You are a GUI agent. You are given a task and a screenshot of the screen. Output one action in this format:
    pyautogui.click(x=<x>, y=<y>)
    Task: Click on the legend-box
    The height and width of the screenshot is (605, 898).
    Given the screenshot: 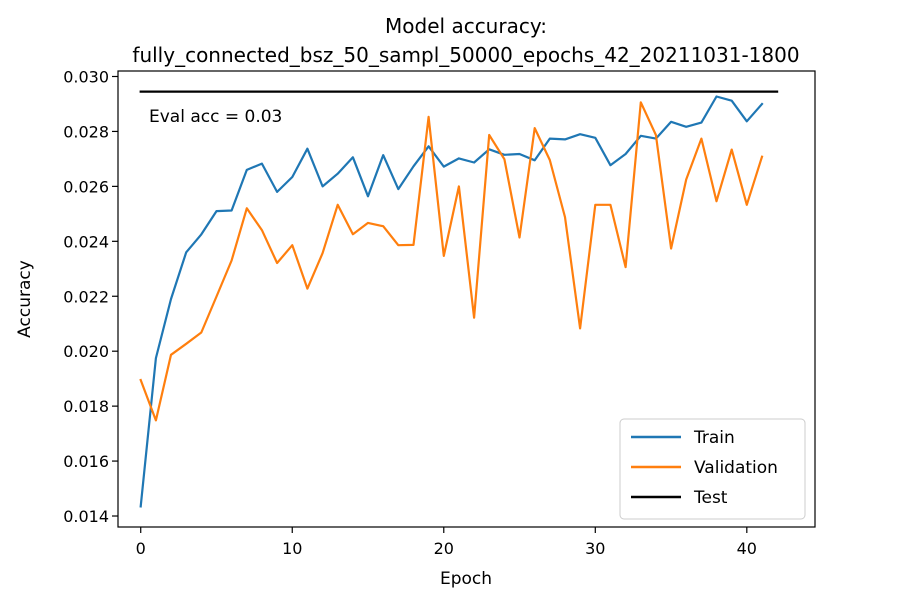 What is the action you would take?
    pyautogui.click(x=712, y=469)
    